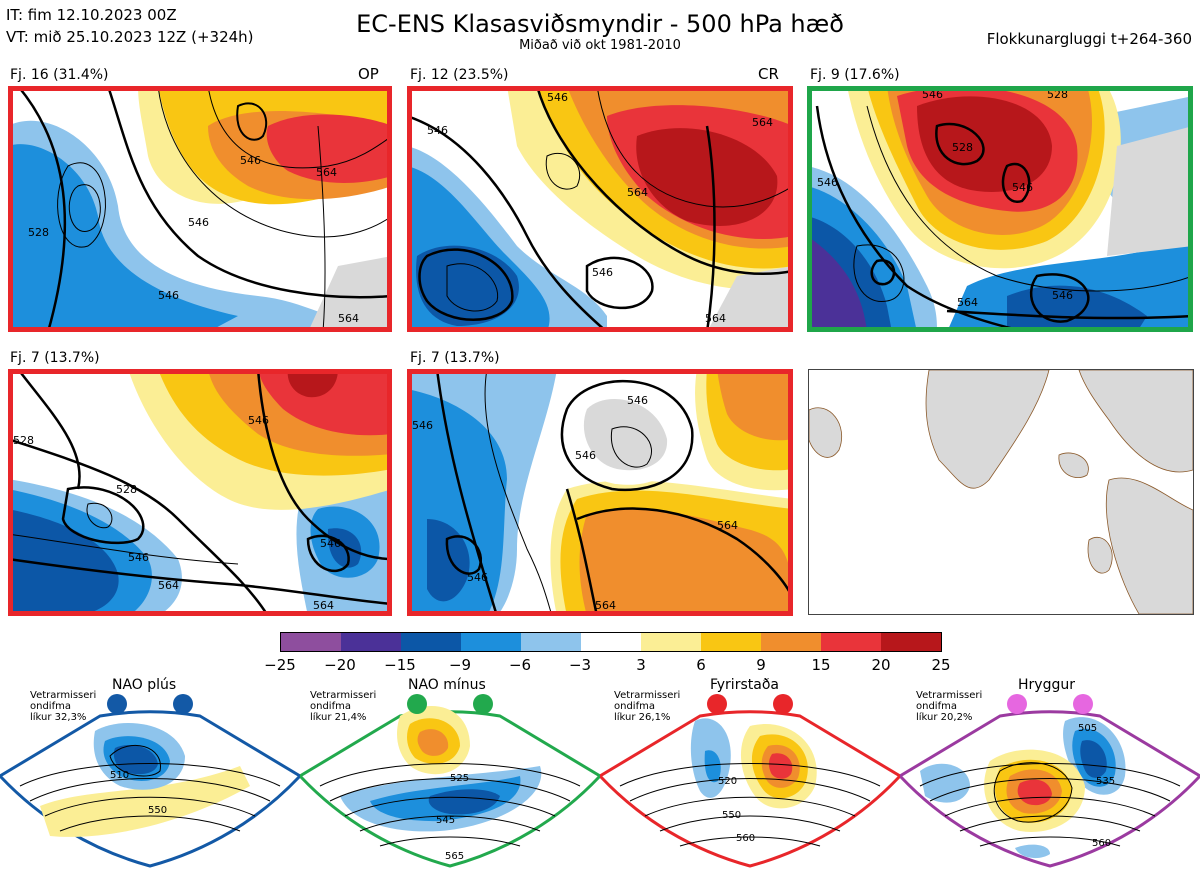 The width and height of the screenshot is (1200, 871). What do you see at coordinates (520, 665) in the screenshot?
I see `colorbar-tick: −6` at bounding box center [520, 665].